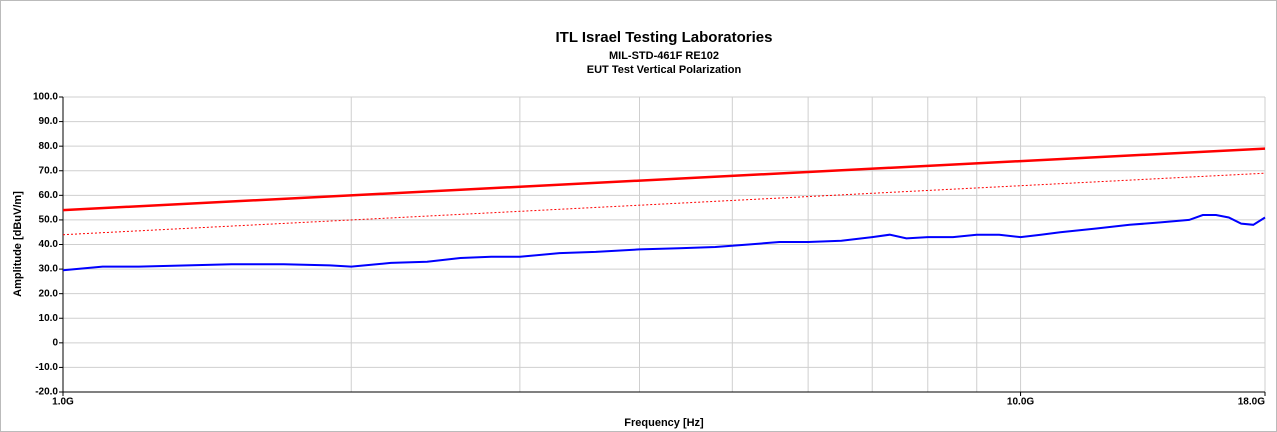 This screenshot has height=432, width=1277. Describe the element at coordinates (664, 423) in the screenshot. I see `x-axis-label: Frequency [Hz]` at that location.